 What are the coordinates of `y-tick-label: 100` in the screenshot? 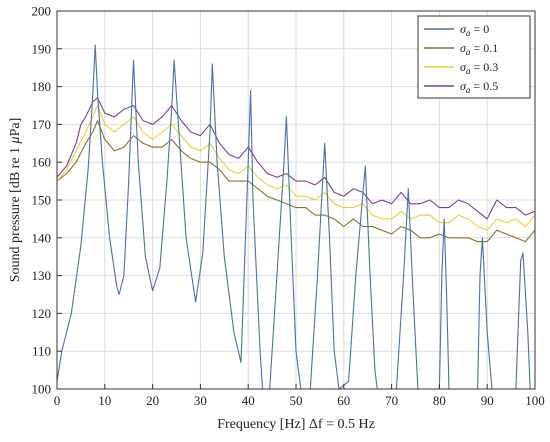 It's located at (42, 389).